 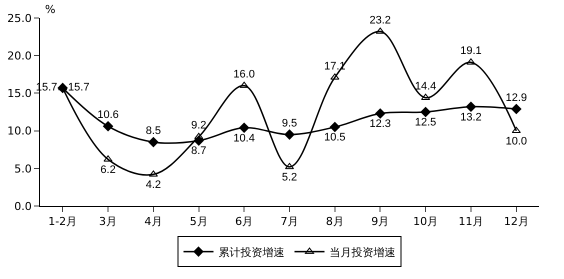 I want to click on legend-label: 当月投资增速, so click(x=363, y=252).